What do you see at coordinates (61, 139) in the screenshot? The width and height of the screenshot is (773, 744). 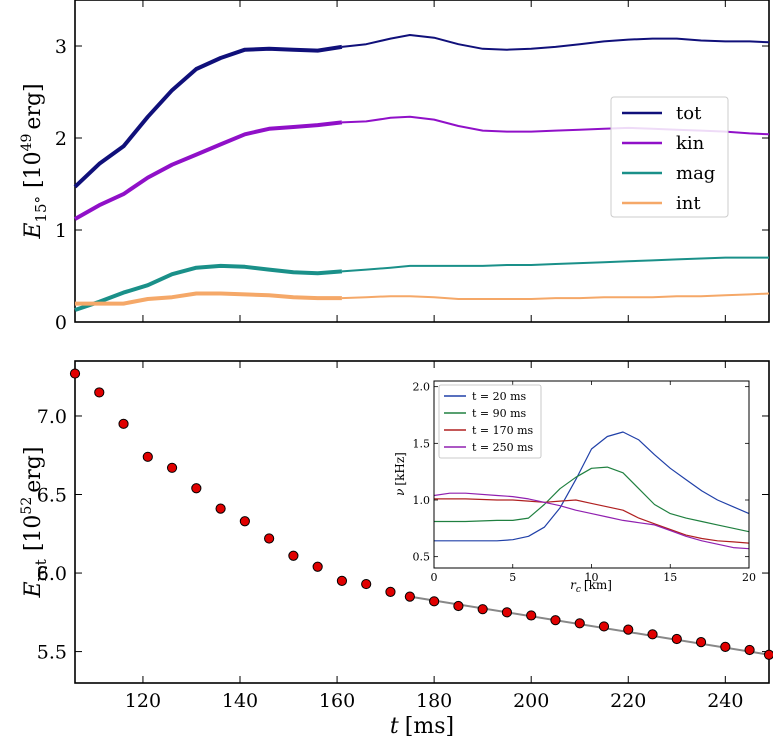 I see `top-y-tick-label: 2` at bounding box center [61, 139].